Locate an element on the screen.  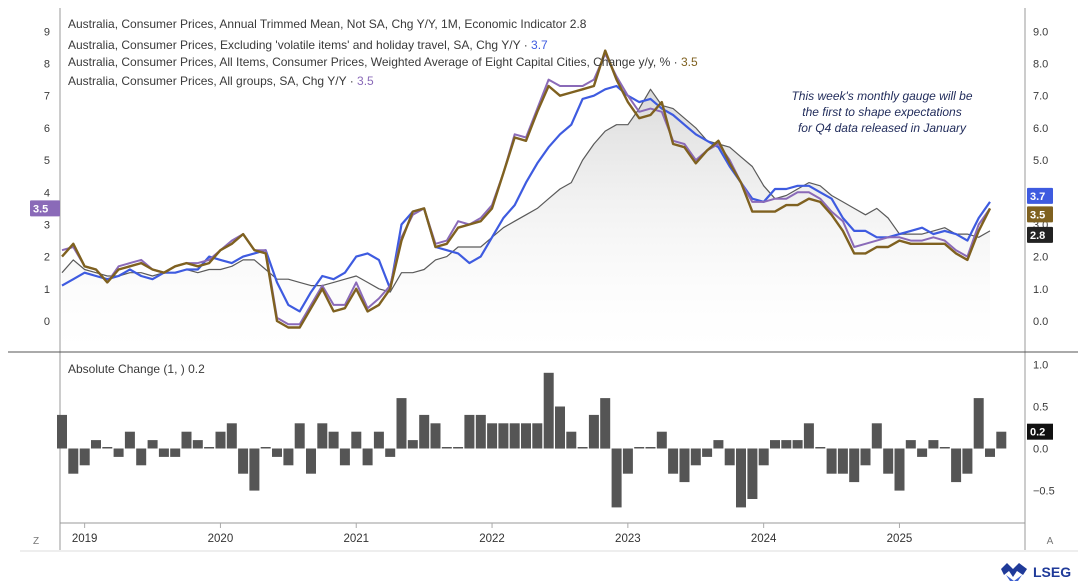
svg-text: 0.2 is located at coordinates (1037, 433).